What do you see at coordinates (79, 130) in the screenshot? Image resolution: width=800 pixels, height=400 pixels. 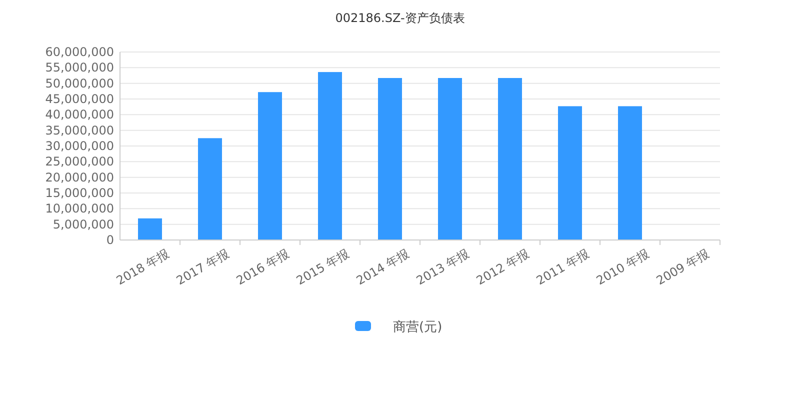 I see `y-tick-label: 35,000,000` at bounding box center [79, 130].